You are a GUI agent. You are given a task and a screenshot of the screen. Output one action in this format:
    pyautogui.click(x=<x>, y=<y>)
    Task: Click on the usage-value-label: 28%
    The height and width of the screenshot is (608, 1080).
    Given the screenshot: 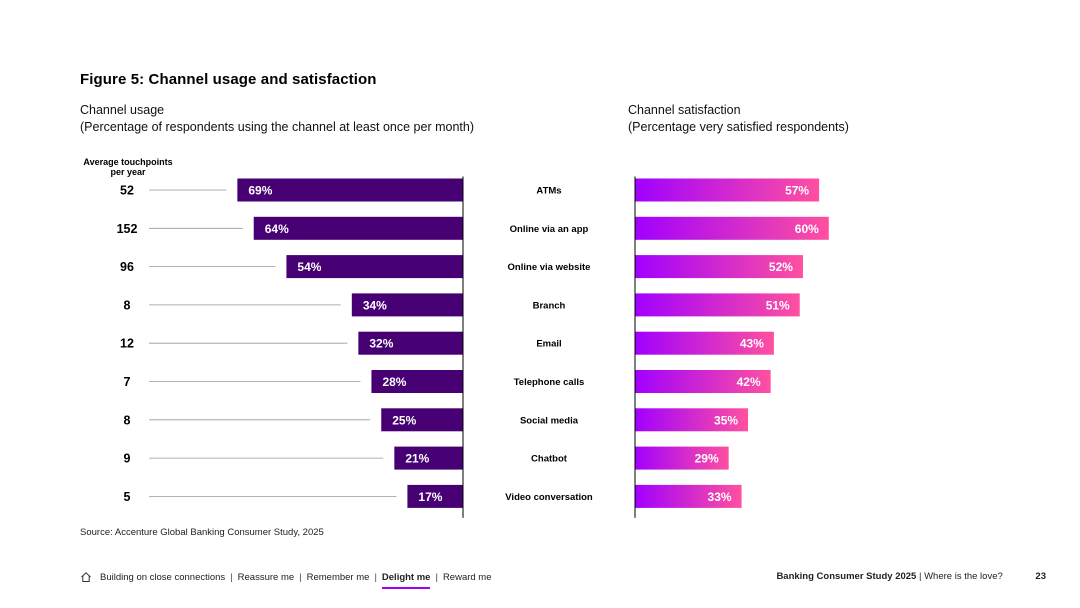 What is the action you would take?
    pyautogui.click(x=394, y=382)
    